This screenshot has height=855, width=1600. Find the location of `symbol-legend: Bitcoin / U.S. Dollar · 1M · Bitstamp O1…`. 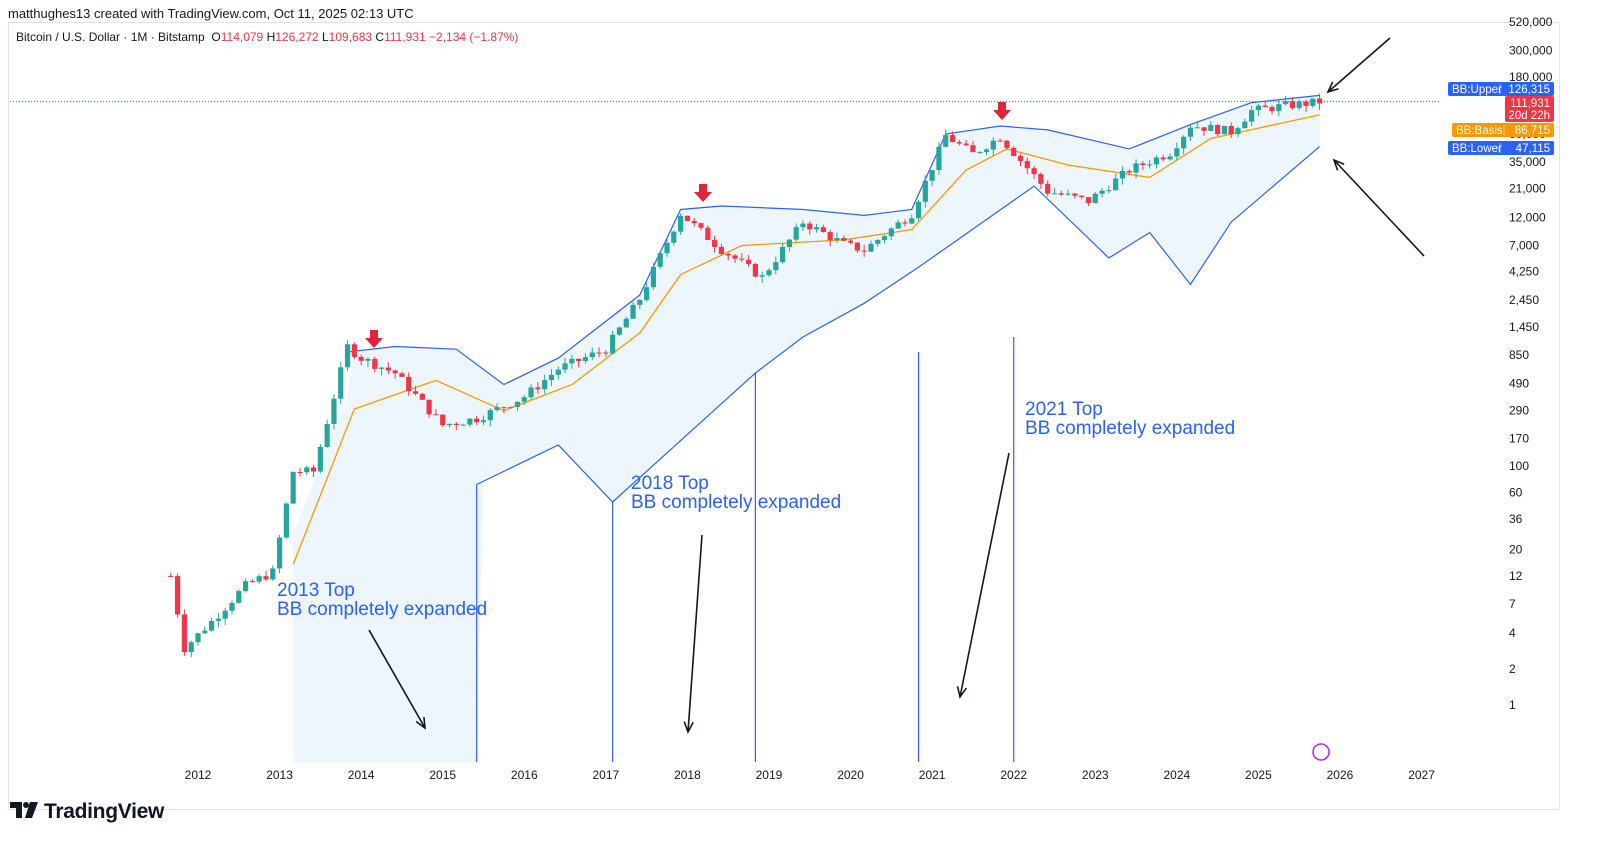

symbol-legend: Bitcoin / U.S. Dollar · 1M · Bitstamp O1… is located at coordinates (267, 37).